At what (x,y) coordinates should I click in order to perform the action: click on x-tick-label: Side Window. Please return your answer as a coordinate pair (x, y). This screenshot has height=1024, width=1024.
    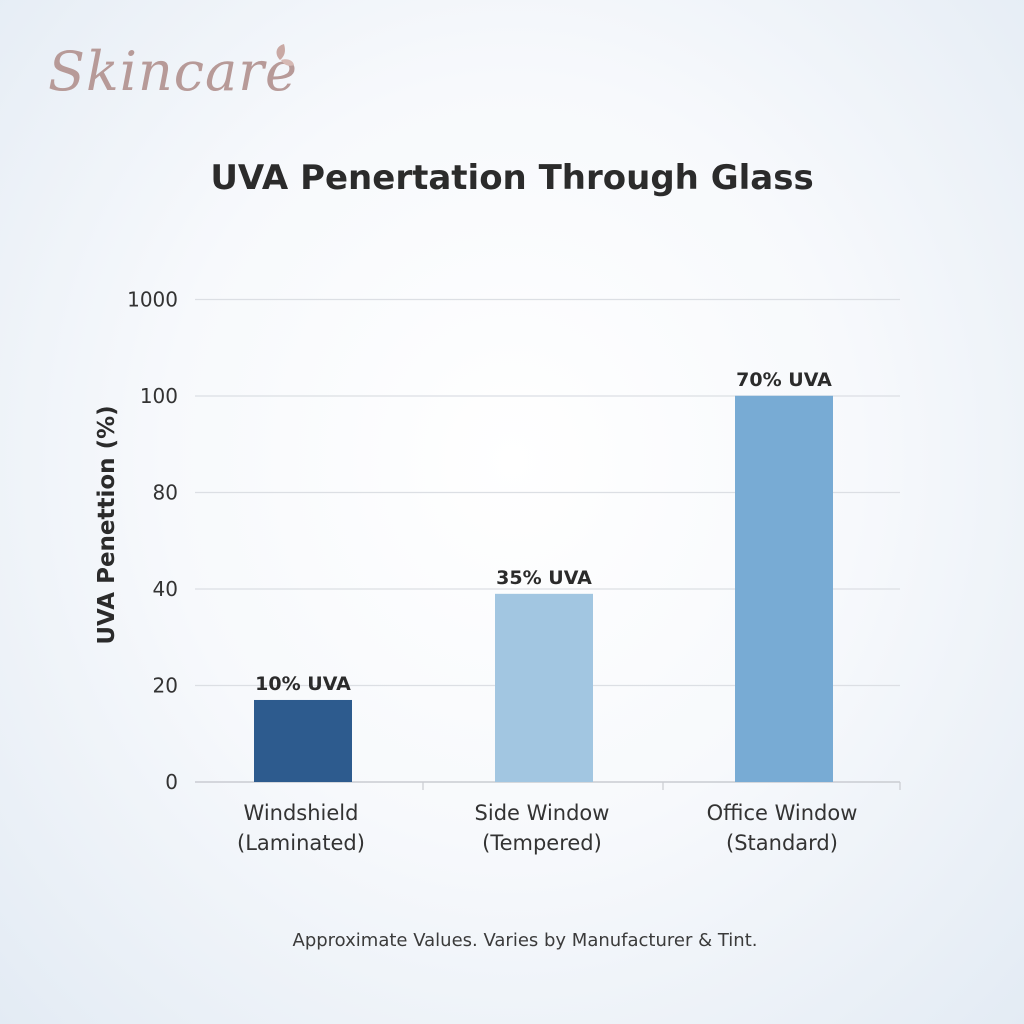
    Looking at the image, I should click on (542, 813).